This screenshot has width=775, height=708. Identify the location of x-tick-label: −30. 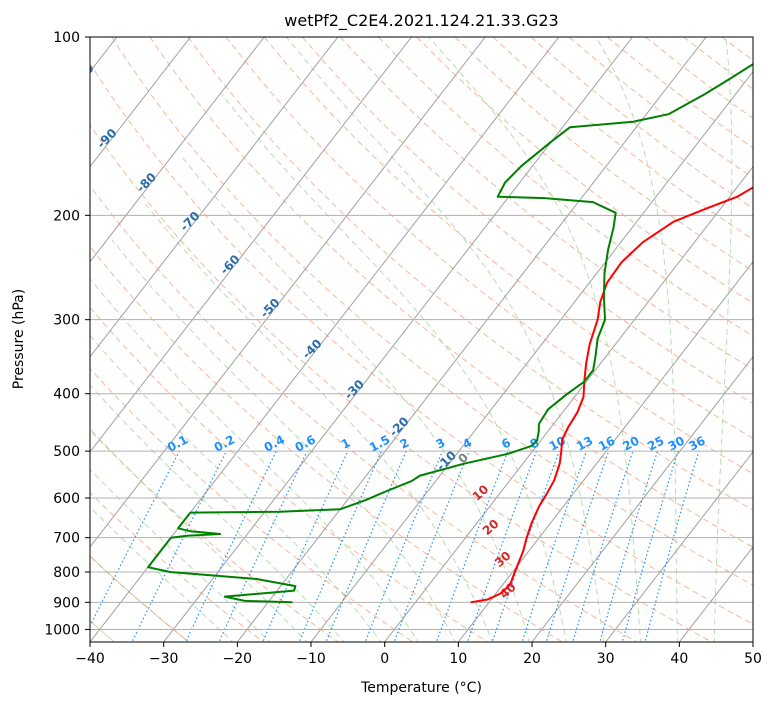
(164, 659).